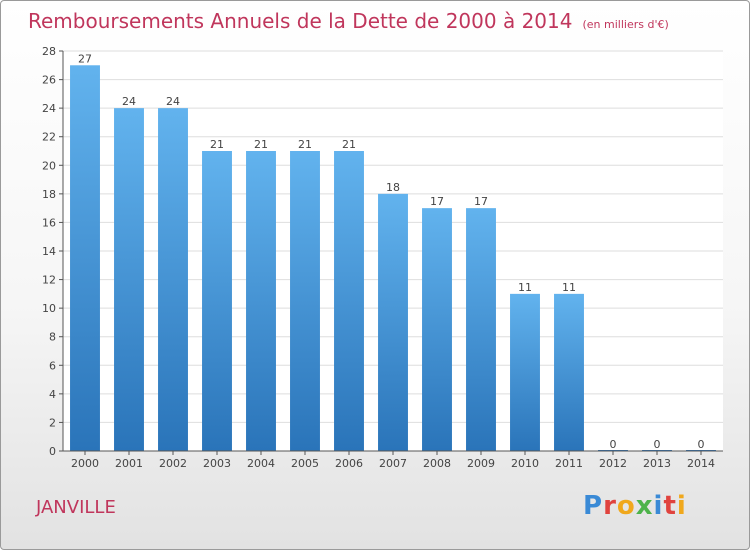 Image resolution: width=750 pixels, height=550 pixels. Describe the element at coordinates (49, 251) in the screenshot. I see `y-tick-label: 14` at that location.